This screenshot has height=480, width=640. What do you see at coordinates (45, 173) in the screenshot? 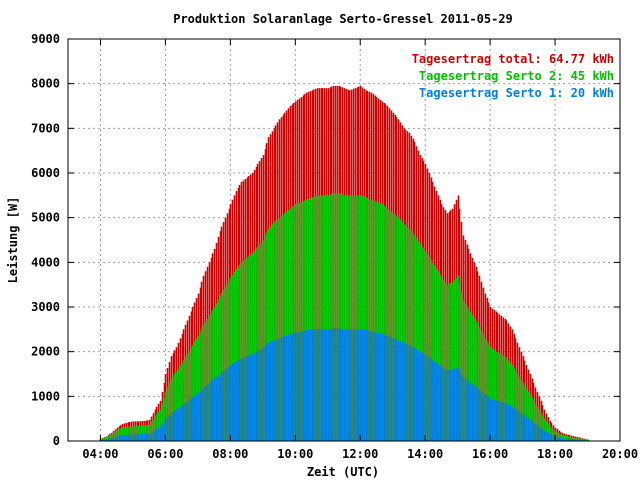
I see `y-tick-label: 6000` at bounding box center [45, 173].